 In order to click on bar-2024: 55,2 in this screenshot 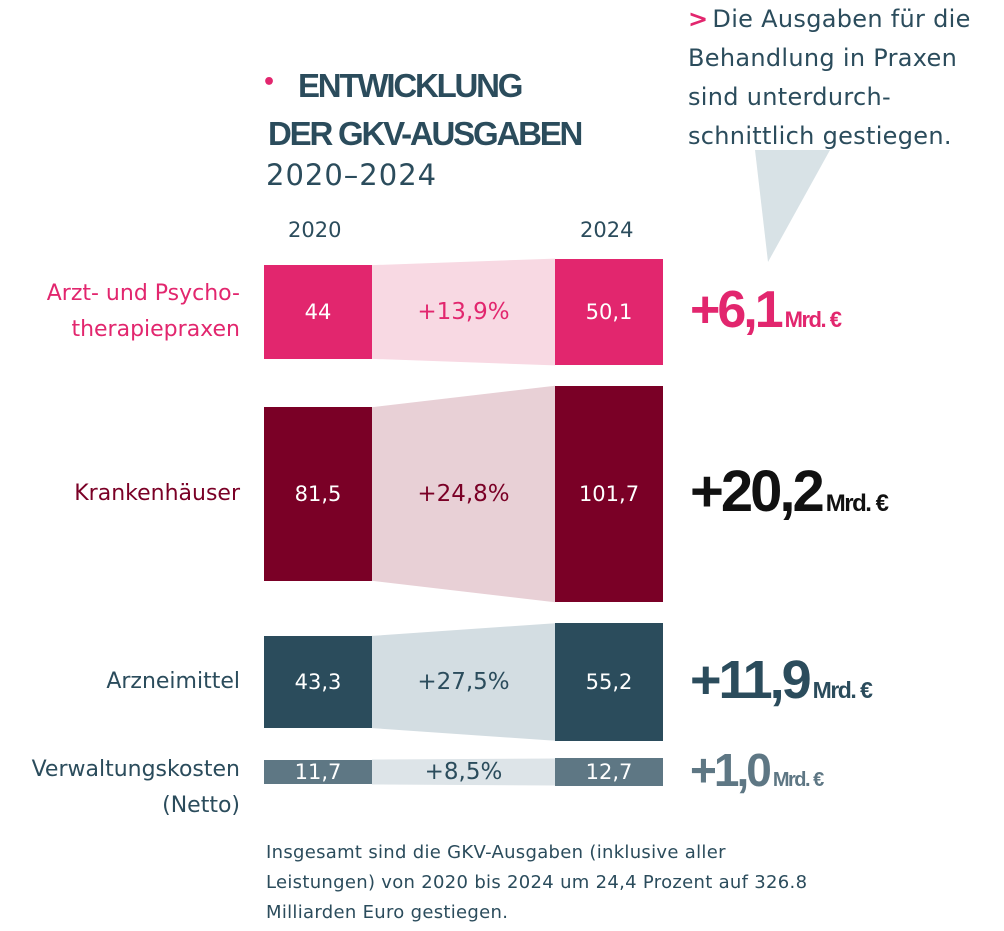, I will do `click(609, 682)`.